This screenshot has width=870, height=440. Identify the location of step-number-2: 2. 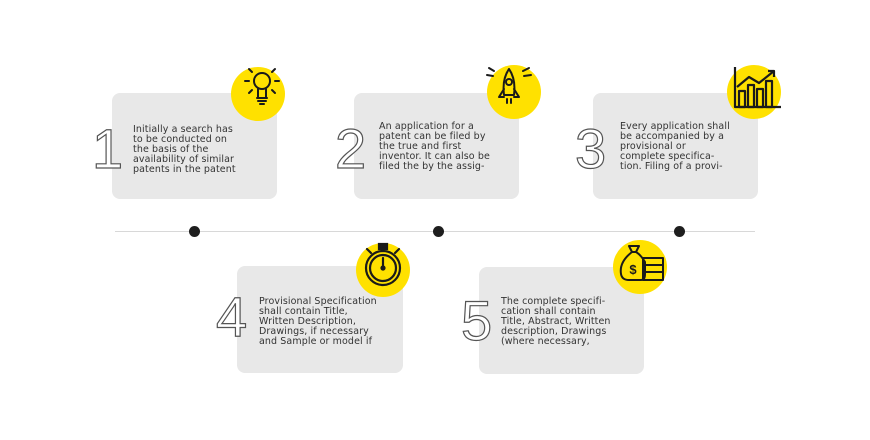
(350, 149).